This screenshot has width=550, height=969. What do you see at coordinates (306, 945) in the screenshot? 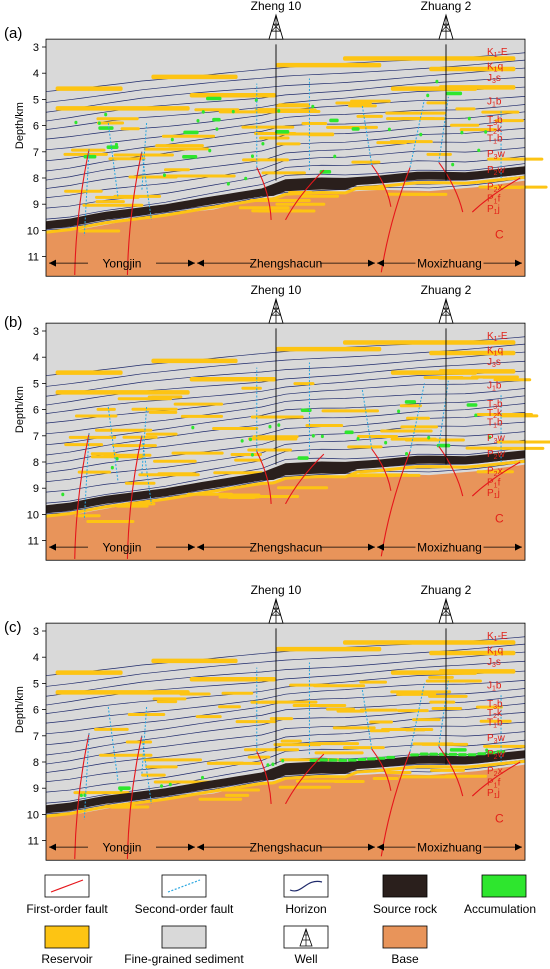
I see `legend-item: Well` at bounding box center [306, 945].